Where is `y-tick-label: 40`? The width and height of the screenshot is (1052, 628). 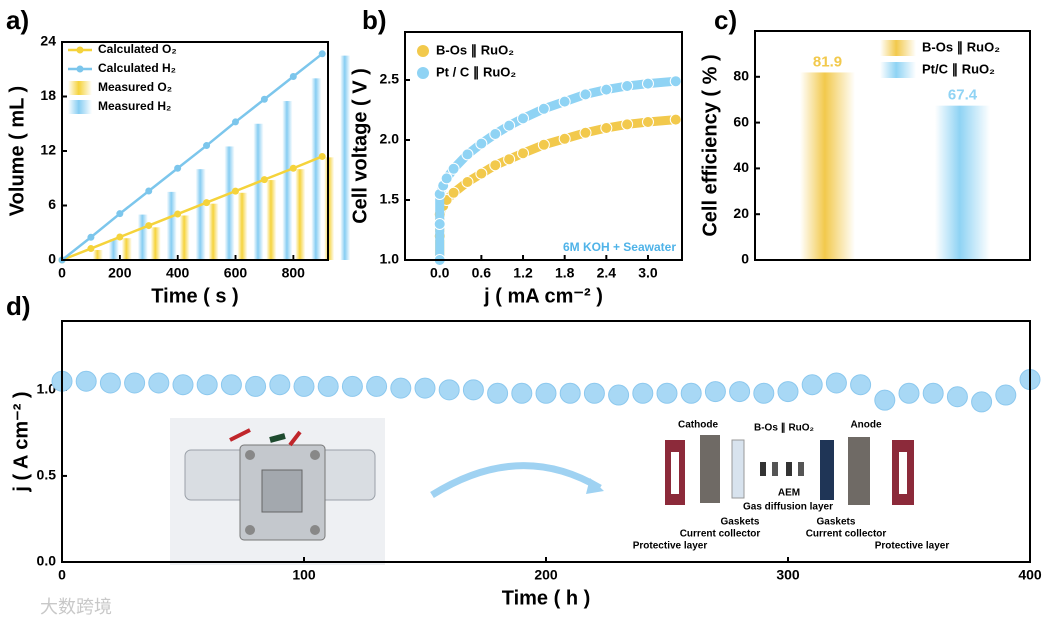
y-tick-label: 40 is located at coordinates (741, 167).